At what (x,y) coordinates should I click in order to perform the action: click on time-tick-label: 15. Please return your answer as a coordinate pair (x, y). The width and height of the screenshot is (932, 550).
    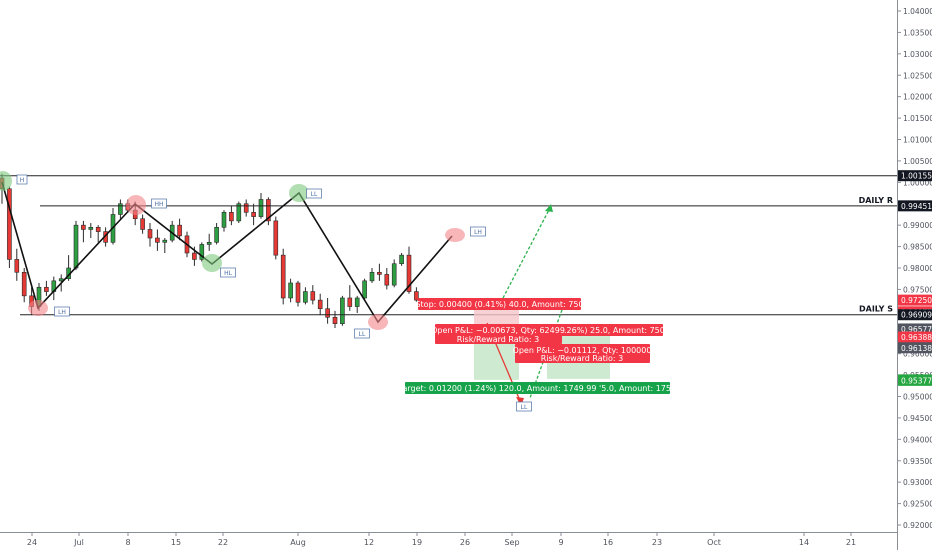
    Looking at the image, I should click on (176, 542).